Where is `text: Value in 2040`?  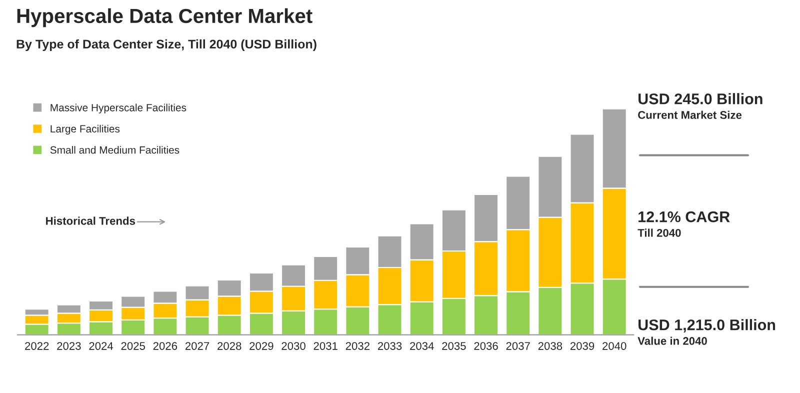
text: Value in 2040 is located at coordinates (672, 340).